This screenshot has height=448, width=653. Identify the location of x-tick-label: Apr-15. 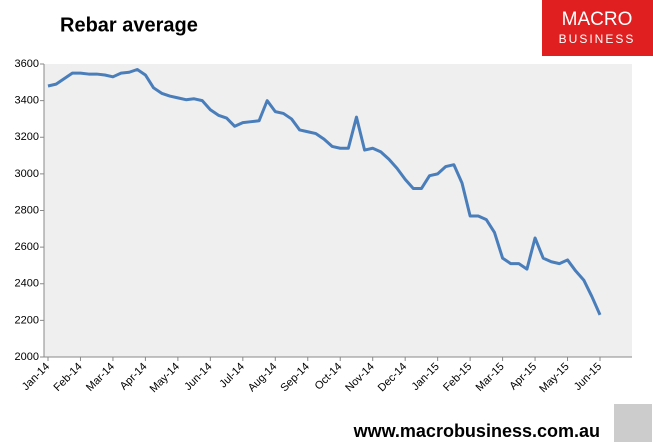
(523, 377).